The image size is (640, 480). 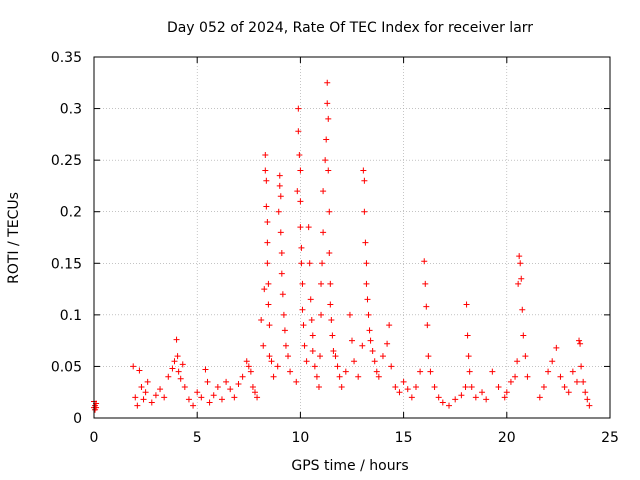 I want to click on y-tick-label: 0.3, so click(x=71, y=110).